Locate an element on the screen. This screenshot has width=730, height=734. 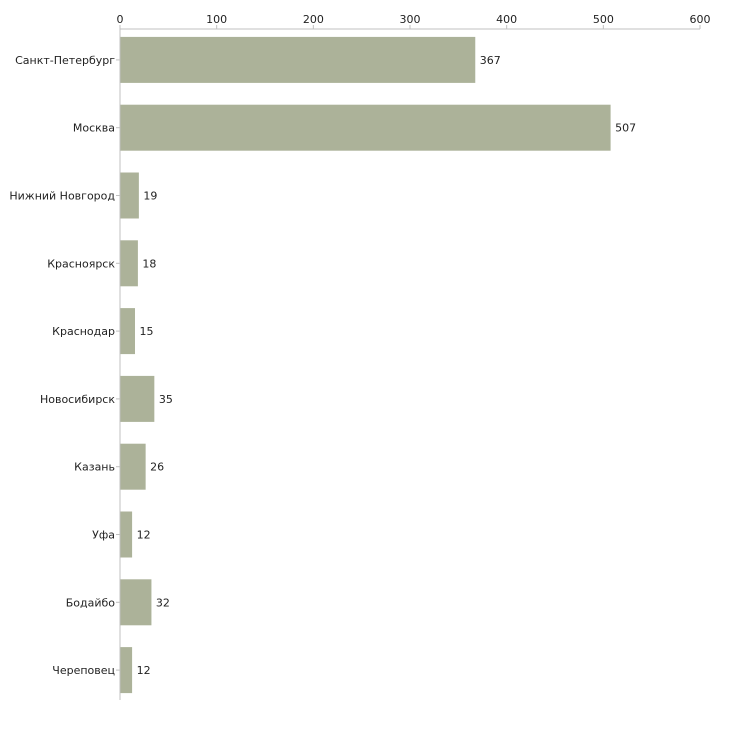
x-tick-label: 300 is located at coordinates (410, 19).